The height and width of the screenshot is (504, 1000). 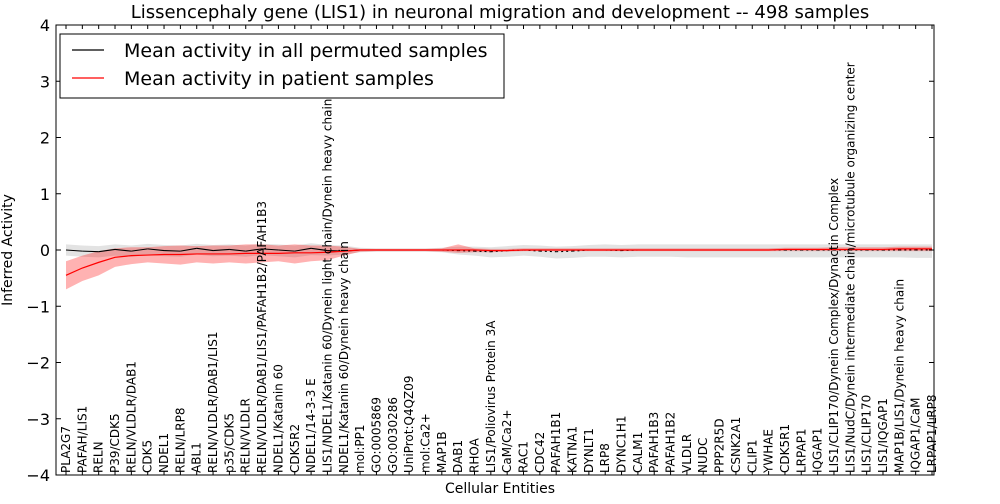 I want to click on x-tick-label: CDC42, so click(x=540, y=452).